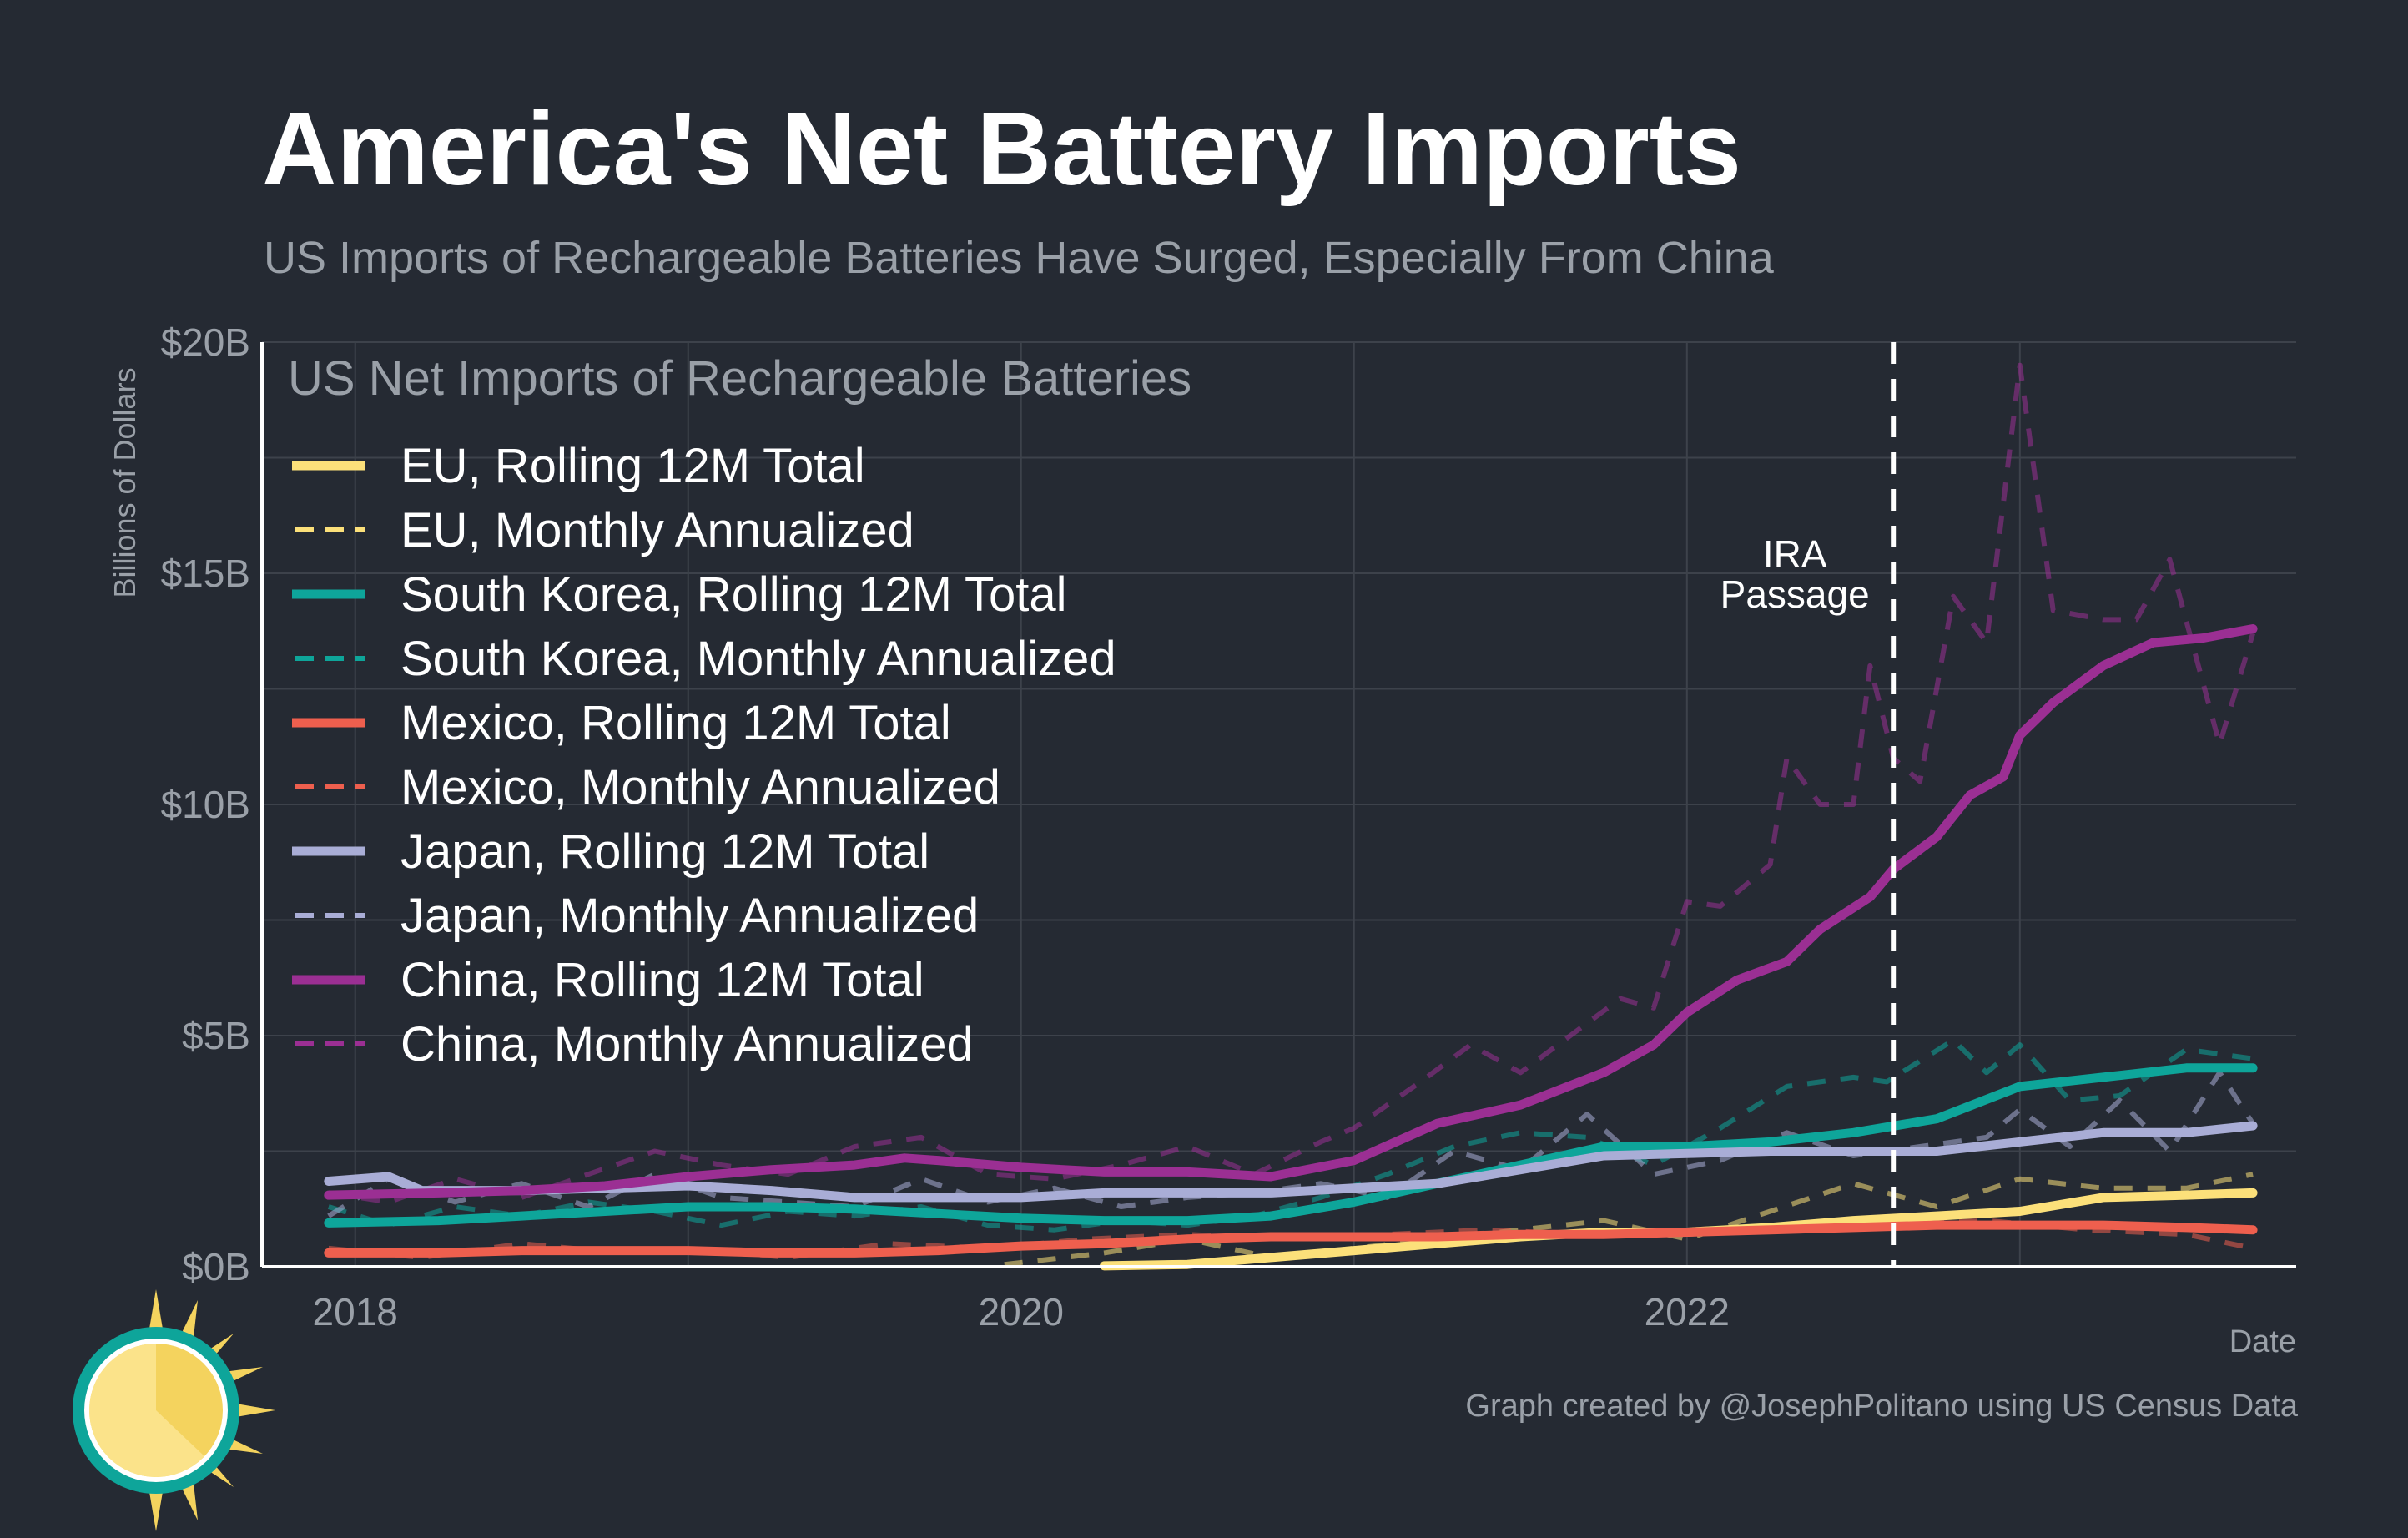 This screenshot has height=1538, width=2408. Describe the element at coordinates (205, 573) in the screenshot. I see `y-tick-label: $15B` at that location.